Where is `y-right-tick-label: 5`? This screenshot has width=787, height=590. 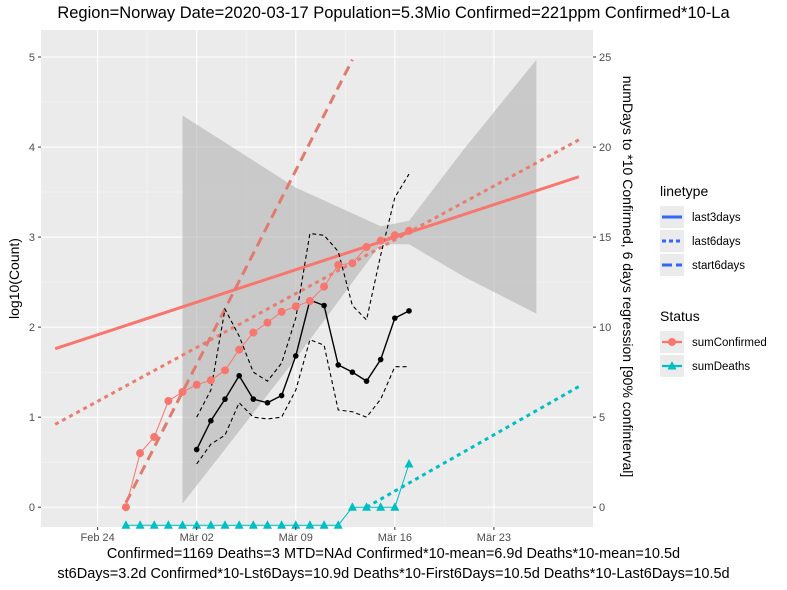
y-right-tick-label: 5 is located at coordinates (602, 418).